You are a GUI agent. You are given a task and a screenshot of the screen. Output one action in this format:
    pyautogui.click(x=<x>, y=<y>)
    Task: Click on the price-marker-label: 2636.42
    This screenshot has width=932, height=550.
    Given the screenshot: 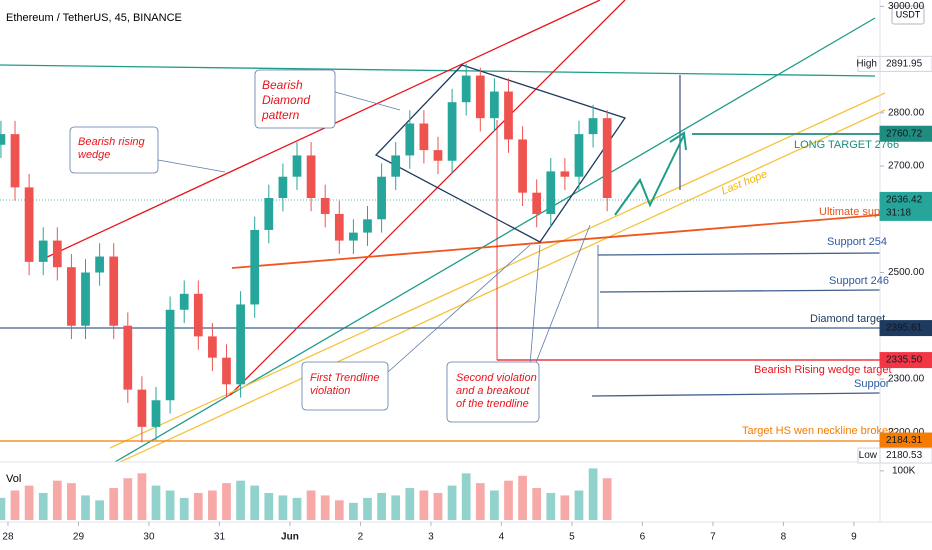 What is the action you would take?
    pyautogui.click(x=904, y=200)
    